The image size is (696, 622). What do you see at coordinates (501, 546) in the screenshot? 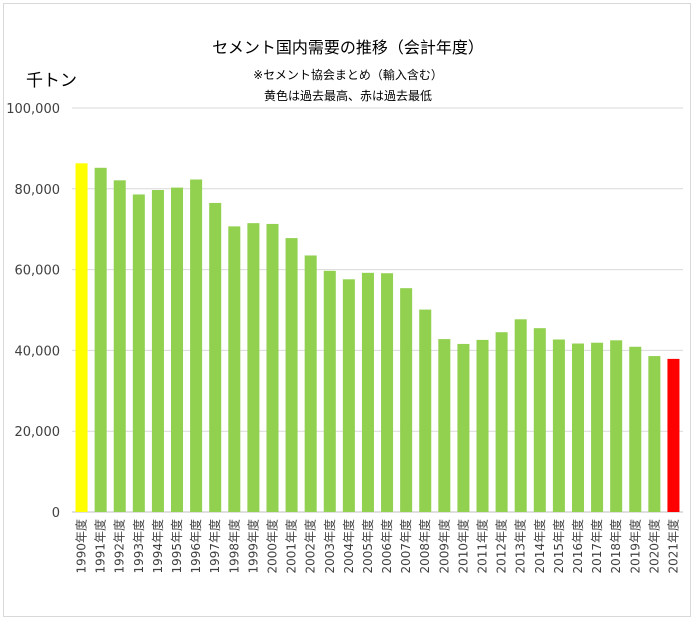
I see `x-tick-label: 2012年度` at bounding box center [501, 546].